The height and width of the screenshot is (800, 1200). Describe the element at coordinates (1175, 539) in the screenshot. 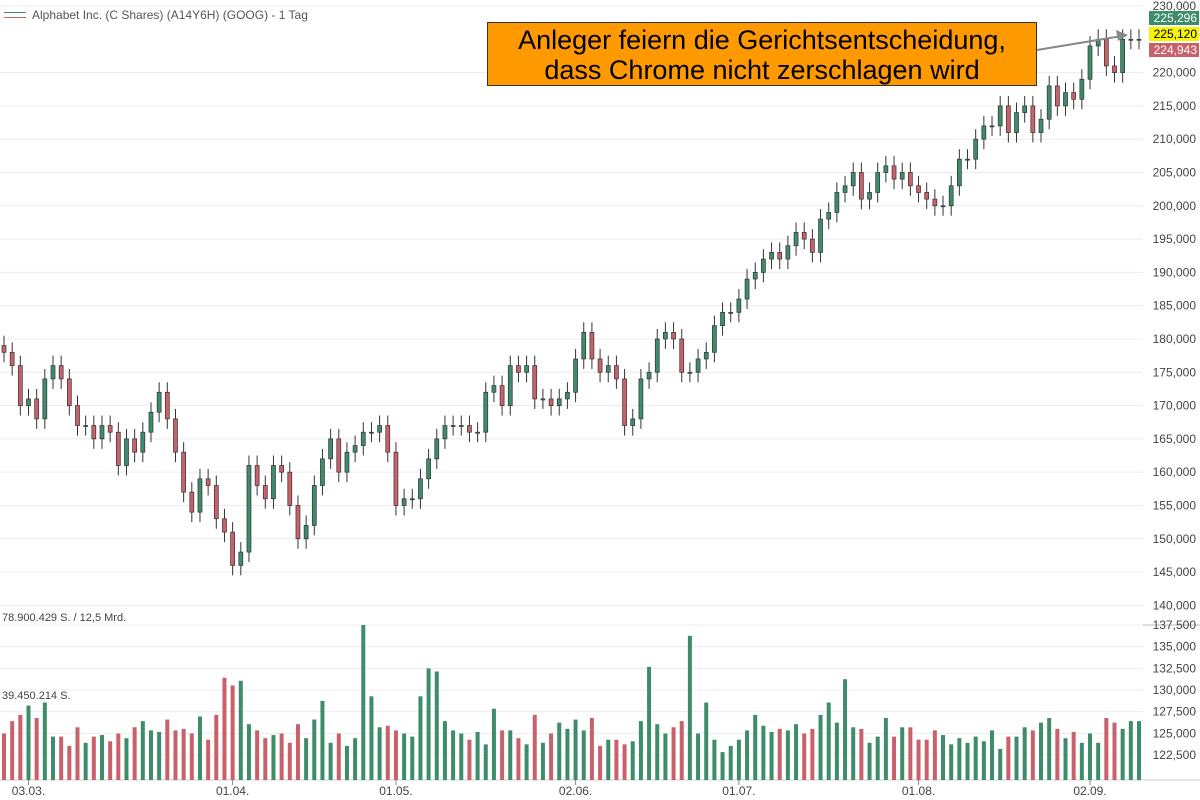

I see `price-tick-label: 150,000` at that location.